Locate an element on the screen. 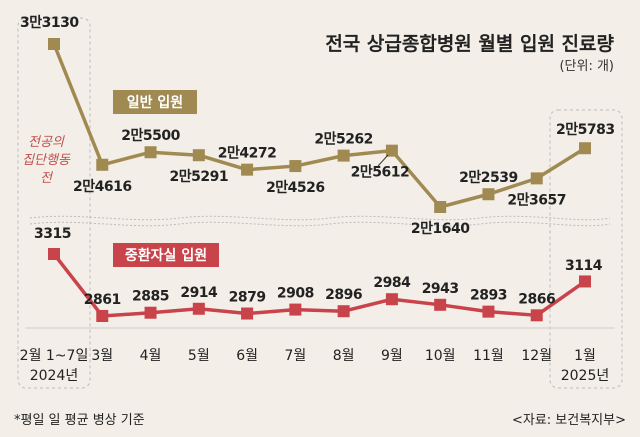  x-tick-year-0: 2024년 is located at coordinates (54, 376).